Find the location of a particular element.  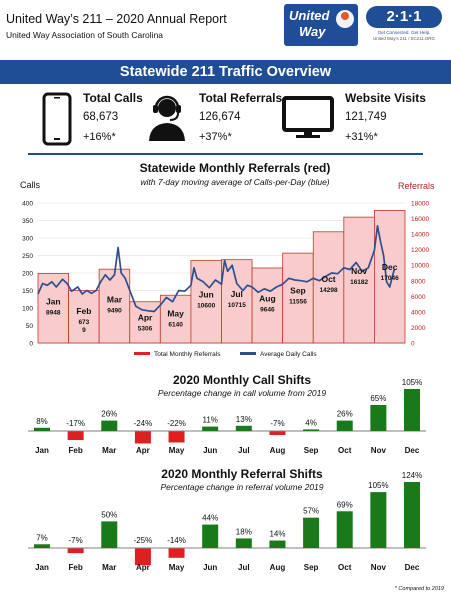

shift-month-label: May is located at coordinates (177, 567).